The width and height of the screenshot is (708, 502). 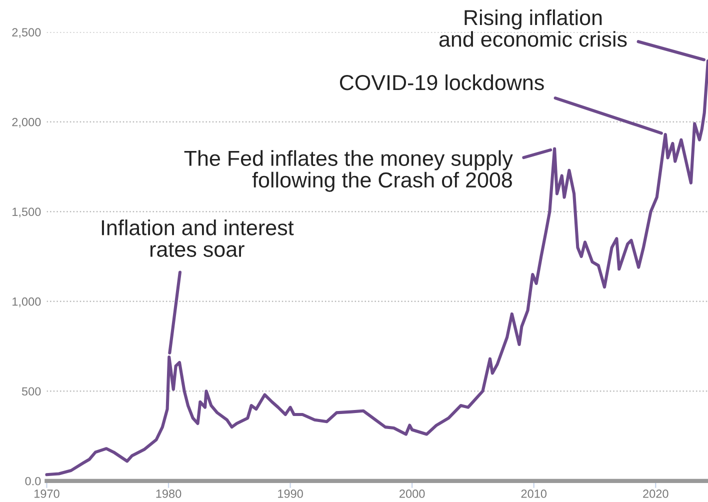 I want to click on annotation: Rising inflation and economic crisis, so click(x=533, y=28).